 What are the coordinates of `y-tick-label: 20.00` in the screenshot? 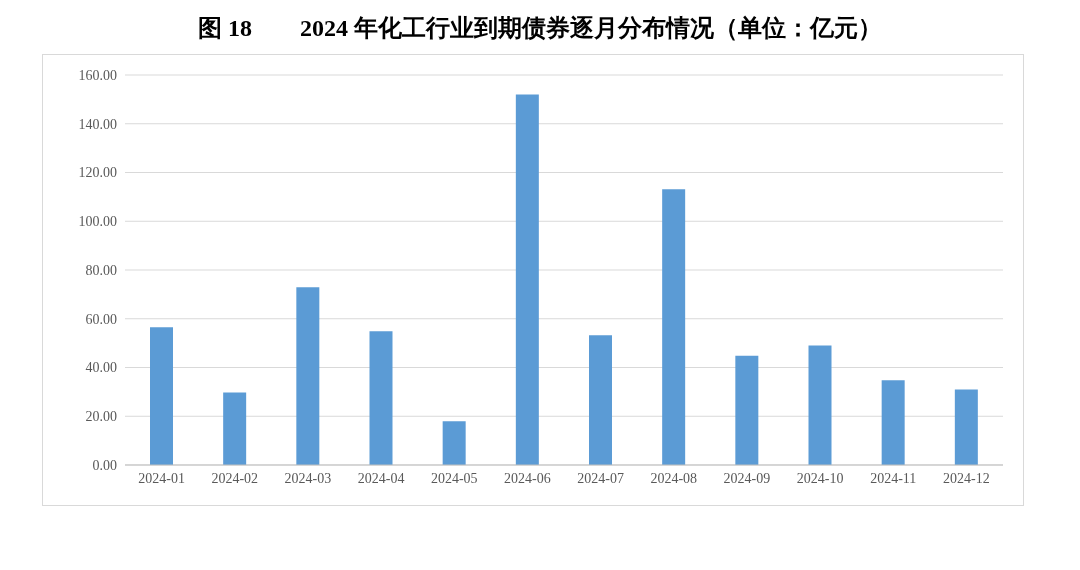 It's located at (101, 417).